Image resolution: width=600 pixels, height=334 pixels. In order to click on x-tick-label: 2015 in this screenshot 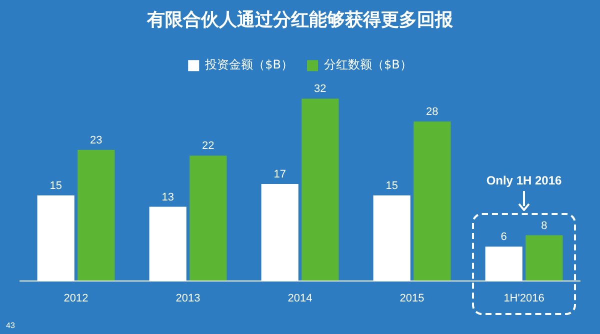, I will do `click(412, 298)`.